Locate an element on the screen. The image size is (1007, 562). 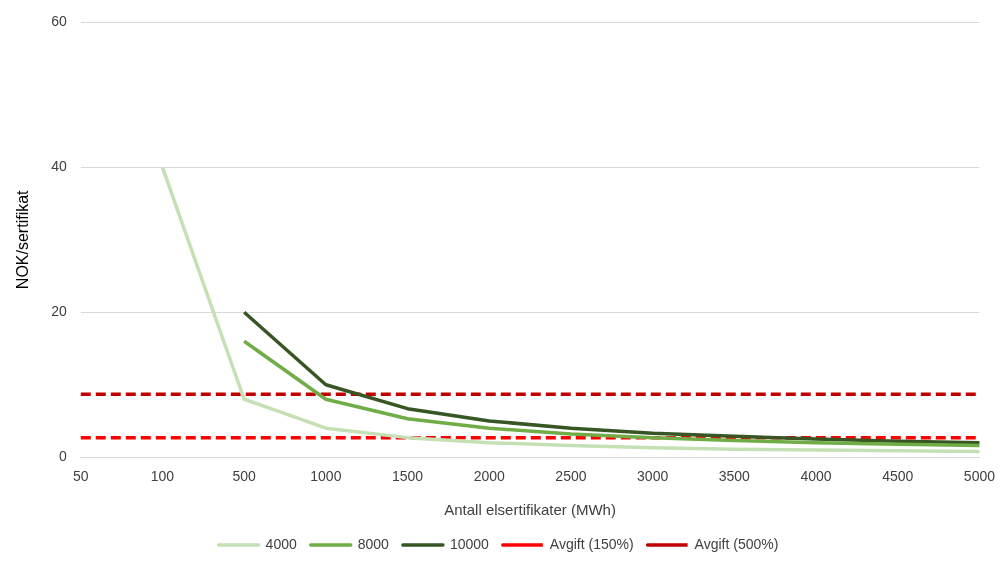
legend-label: 8000 is located at coordinates (373, 543).